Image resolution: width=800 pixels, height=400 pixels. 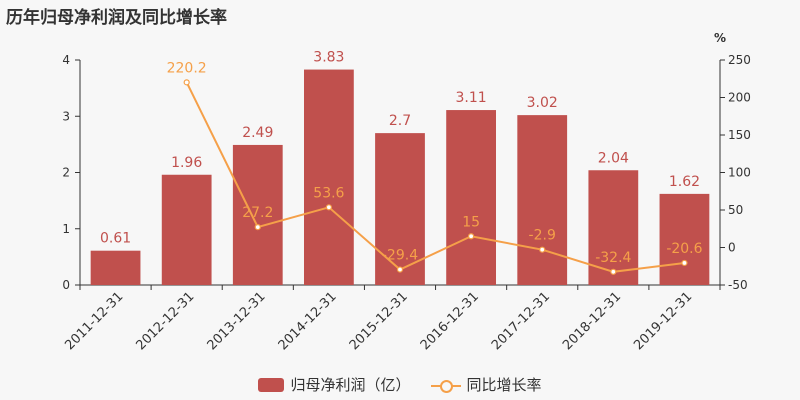 I want to click on legend-line-label: 同比增长率, so click(x=504, y=385).